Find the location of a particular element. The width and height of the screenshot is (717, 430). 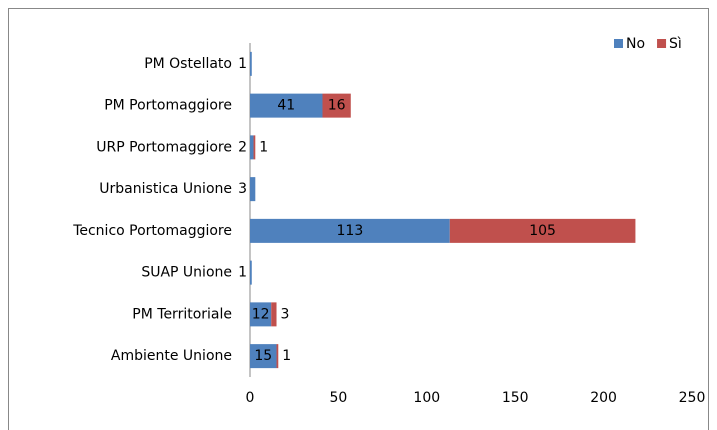

y-tick-label: PM Territoriale is located at coordinates (182, 314).